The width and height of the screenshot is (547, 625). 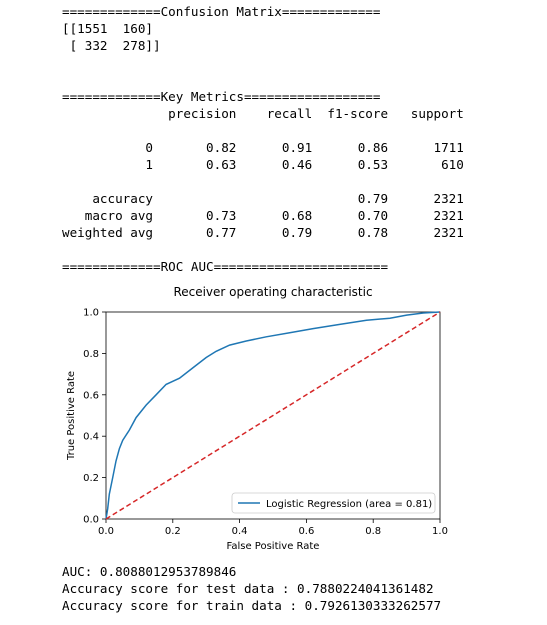 What do you see at coordinates (263, 164) in the screenshot?
I see `report-row-class-1: 1 0.63 0.46 0.53 610` at bounding box center [263, 164].